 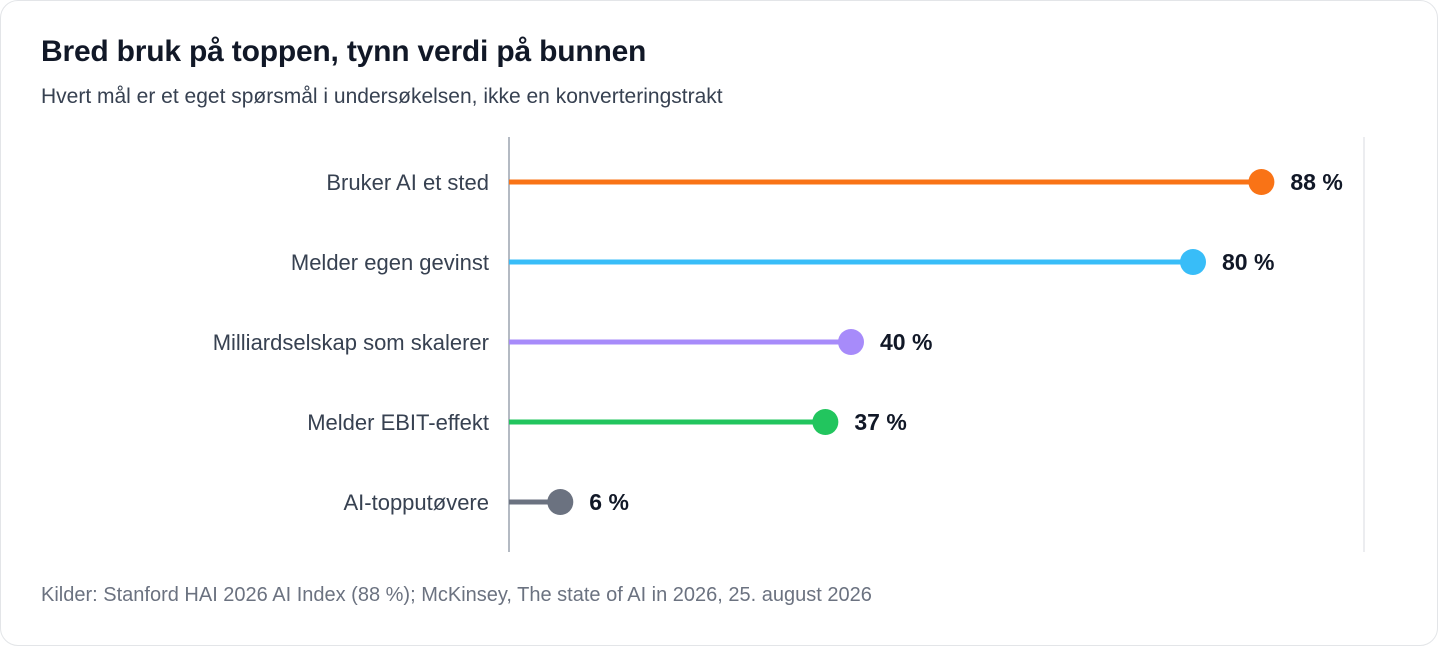 I want to click on category-label: Bruker AI et sted, so click(x=407, y=182).